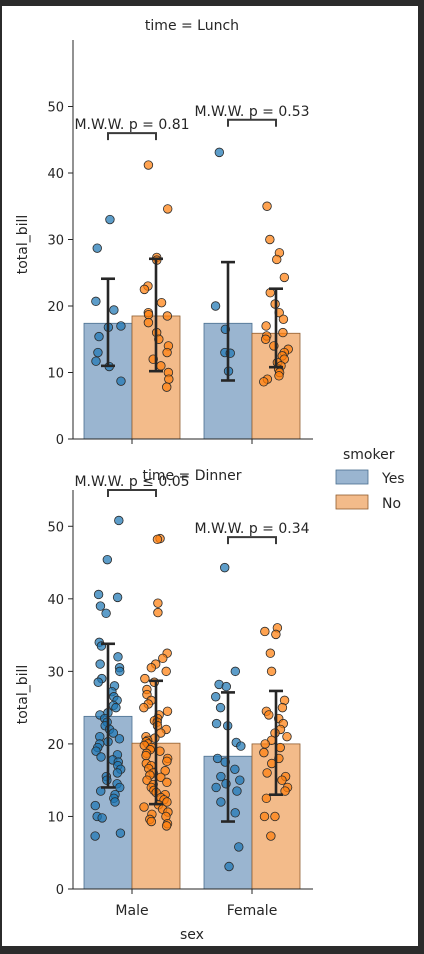 The image size is (424, 954). Describe the element at coordinates (352, 502) in the screenshot. I see `legend-swatch-no` at that location.